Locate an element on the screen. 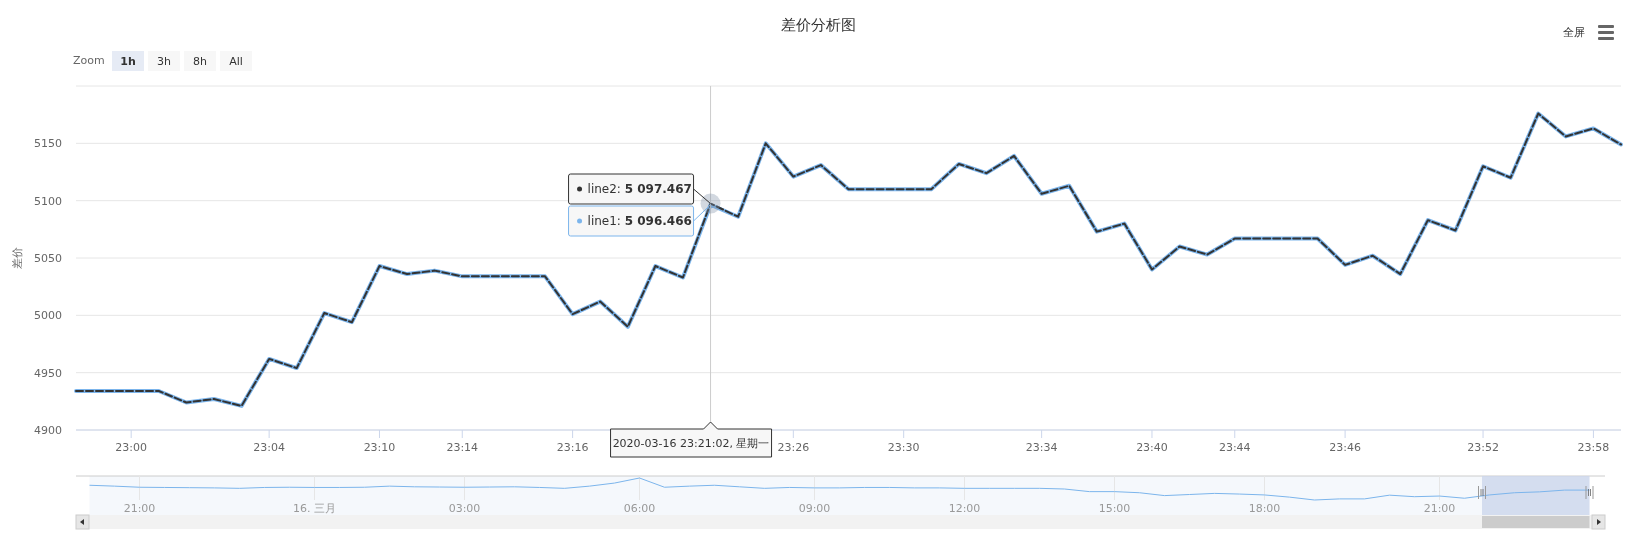  y-tick-label: 4950 is located at coordinates (48, 373).